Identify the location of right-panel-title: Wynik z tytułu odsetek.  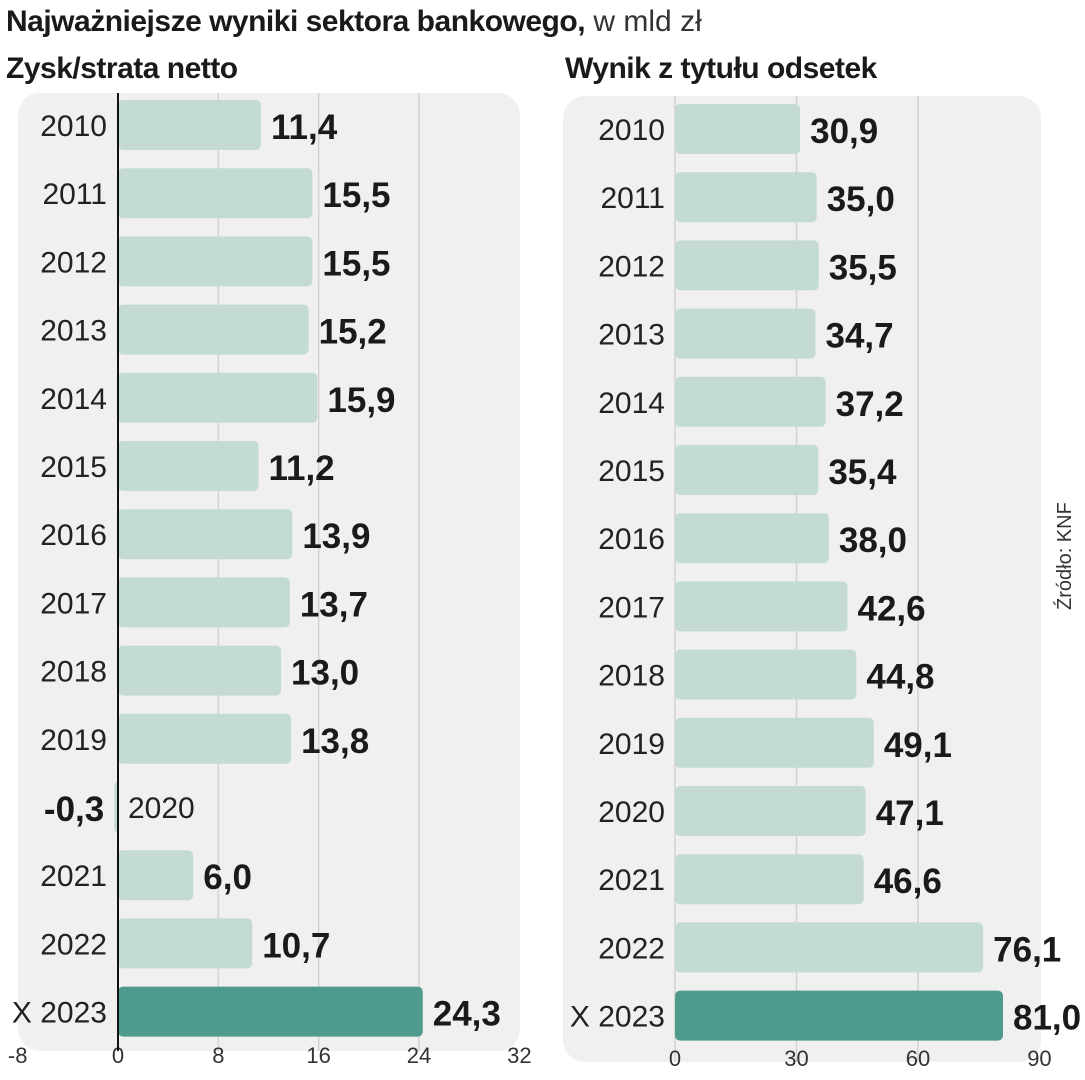
(721, 68).